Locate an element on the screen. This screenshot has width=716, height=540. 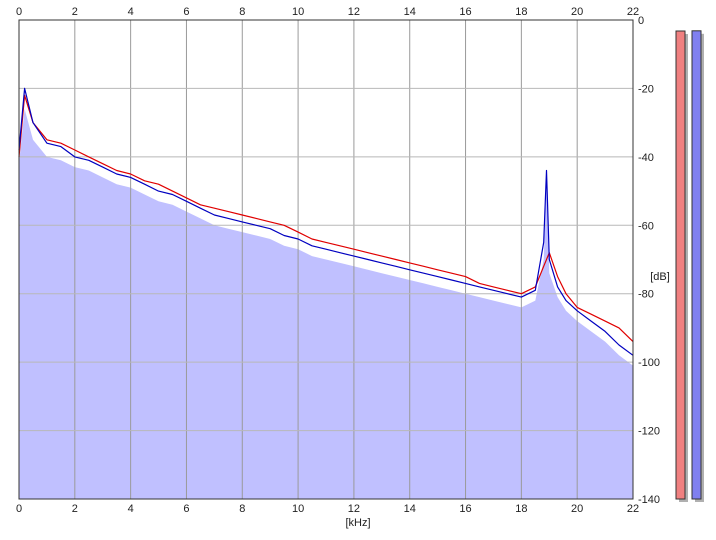
x-tick-label-bottom: 0 is located at coordinates (19, 509).